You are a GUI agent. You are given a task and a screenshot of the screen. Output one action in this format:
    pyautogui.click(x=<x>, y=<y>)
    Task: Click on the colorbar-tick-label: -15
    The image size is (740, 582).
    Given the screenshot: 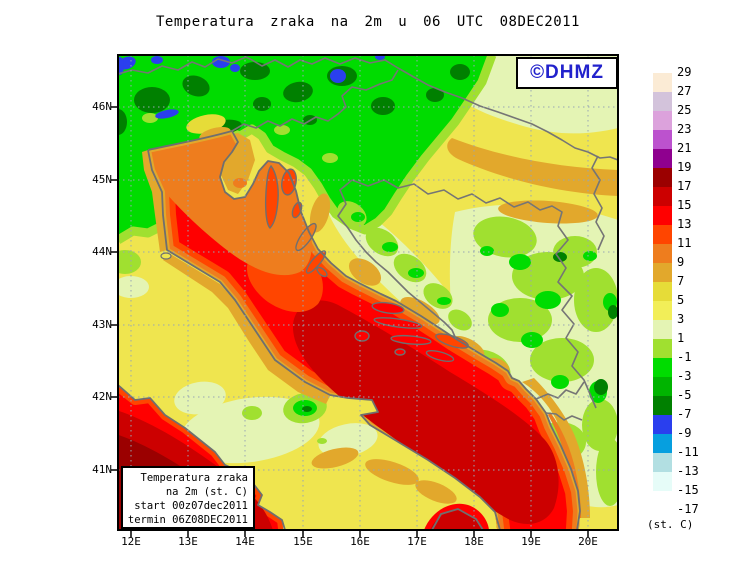 What is the action you would take?
    pyautogui.click(x=688, y=490)
    